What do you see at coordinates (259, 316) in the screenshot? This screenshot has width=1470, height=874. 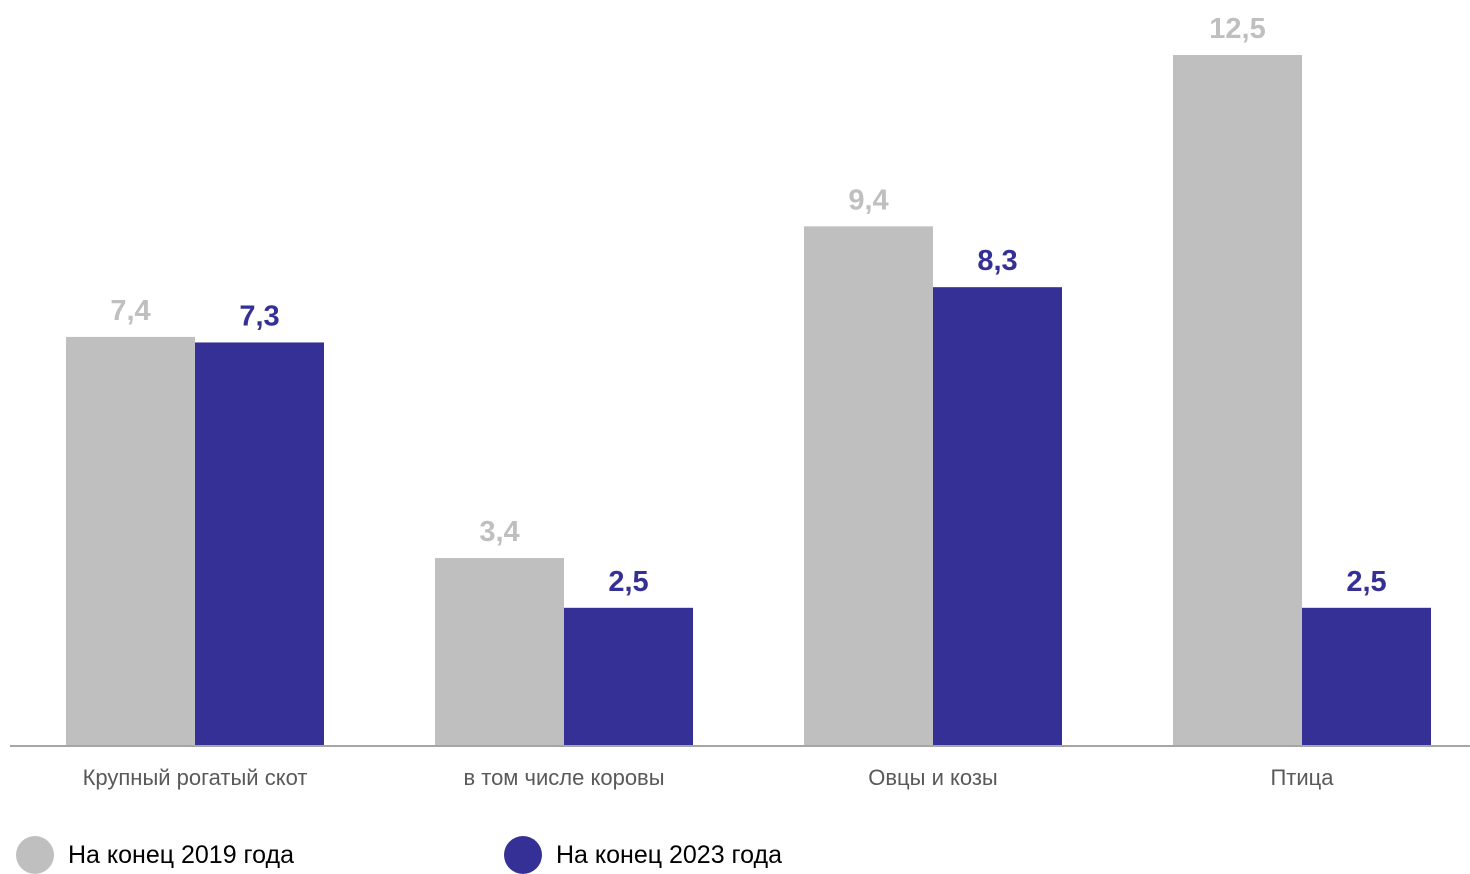 I see `value-label-2023-0: 7,3` at bounding box center [259, 316].